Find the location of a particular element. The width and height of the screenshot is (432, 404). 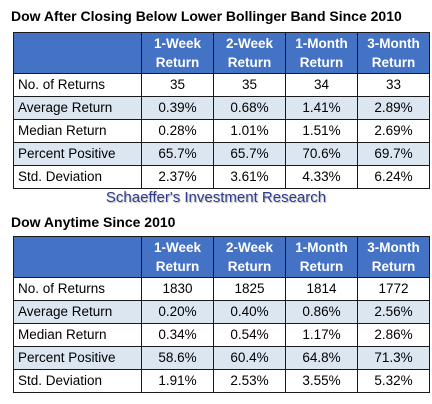

table-2-title: Dow Anytime Since 2010 is located at coordinates (93, 222).